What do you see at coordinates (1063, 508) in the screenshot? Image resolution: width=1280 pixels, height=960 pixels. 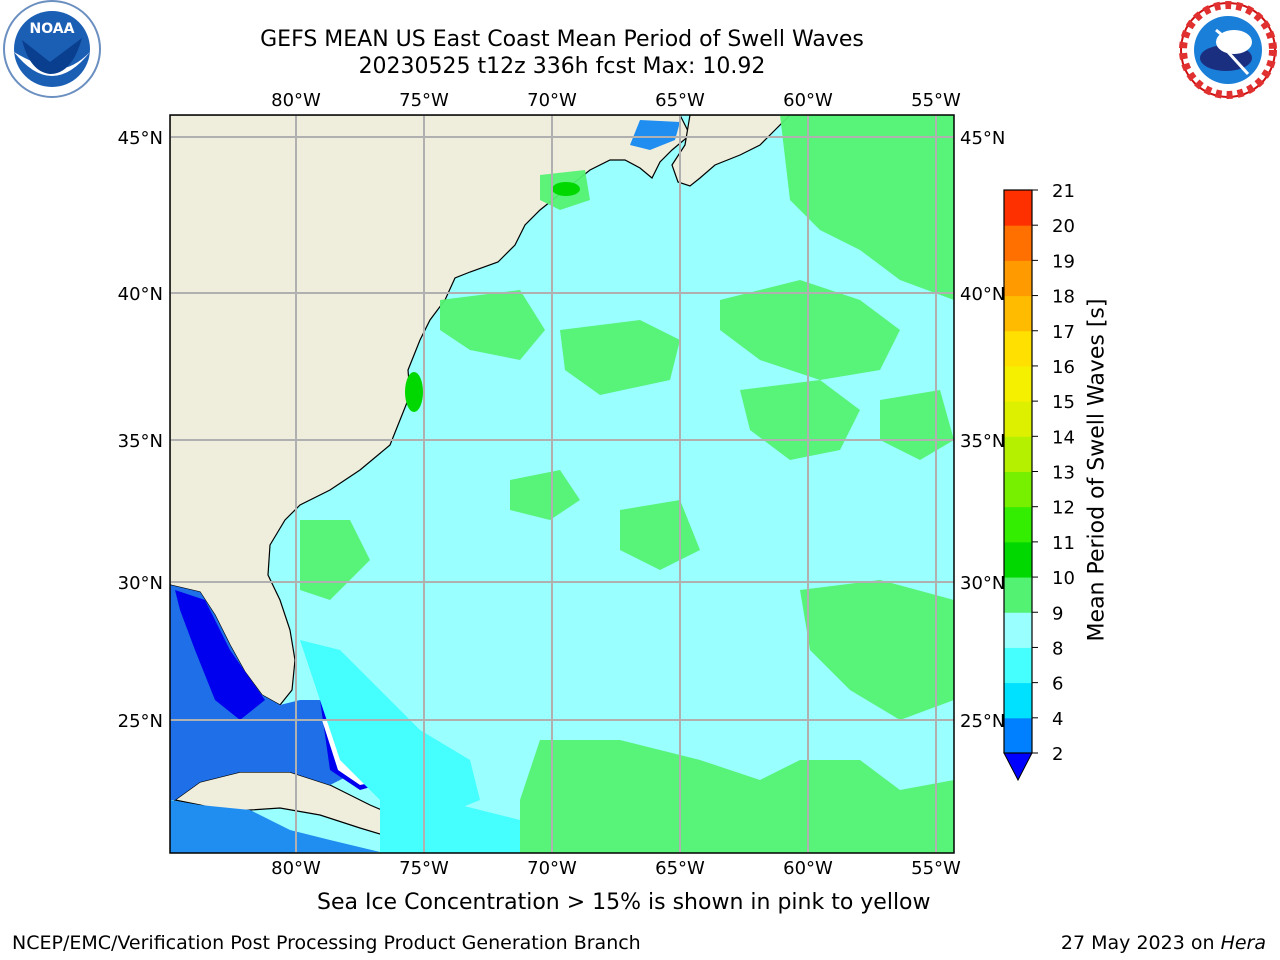 I see `colorbar-tick-label: 12` at bounding box center [1063, 508].